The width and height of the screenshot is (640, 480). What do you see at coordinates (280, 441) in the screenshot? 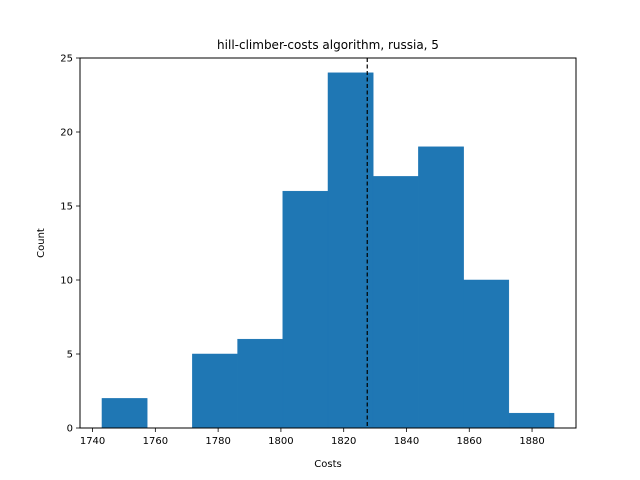
I see `x-tick-label: 1800` at bounding box center [280, 441].